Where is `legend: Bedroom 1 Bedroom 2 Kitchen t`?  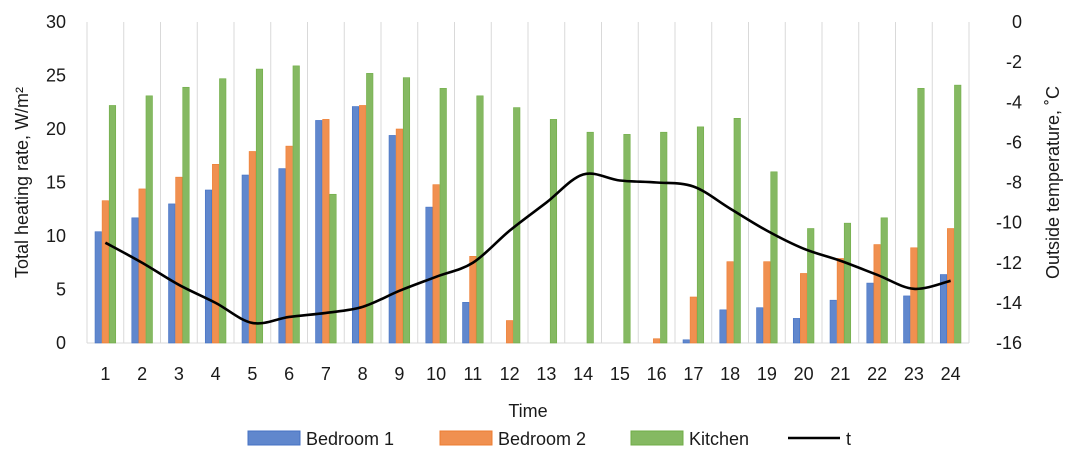
legend: Bedroom 1 Bedroom 2 Kitchen t is located at coordinates (549, 439).